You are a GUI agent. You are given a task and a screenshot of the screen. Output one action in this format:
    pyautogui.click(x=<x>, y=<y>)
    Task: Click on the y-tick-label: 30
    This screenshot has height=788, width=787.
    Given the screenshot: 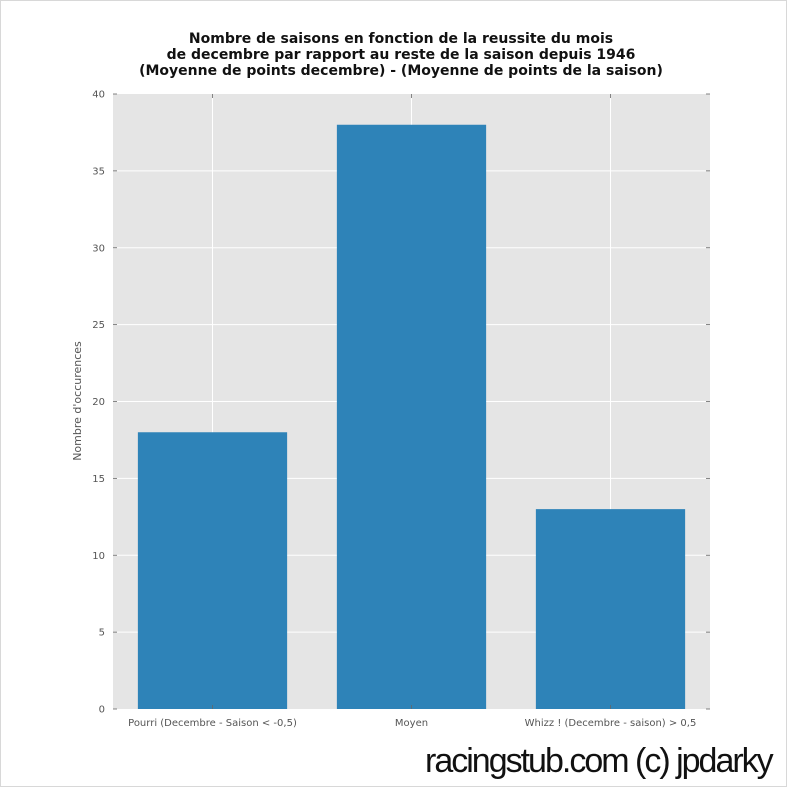 What is the action you would take?
    pyautogui.click(x=98, y=248)
    